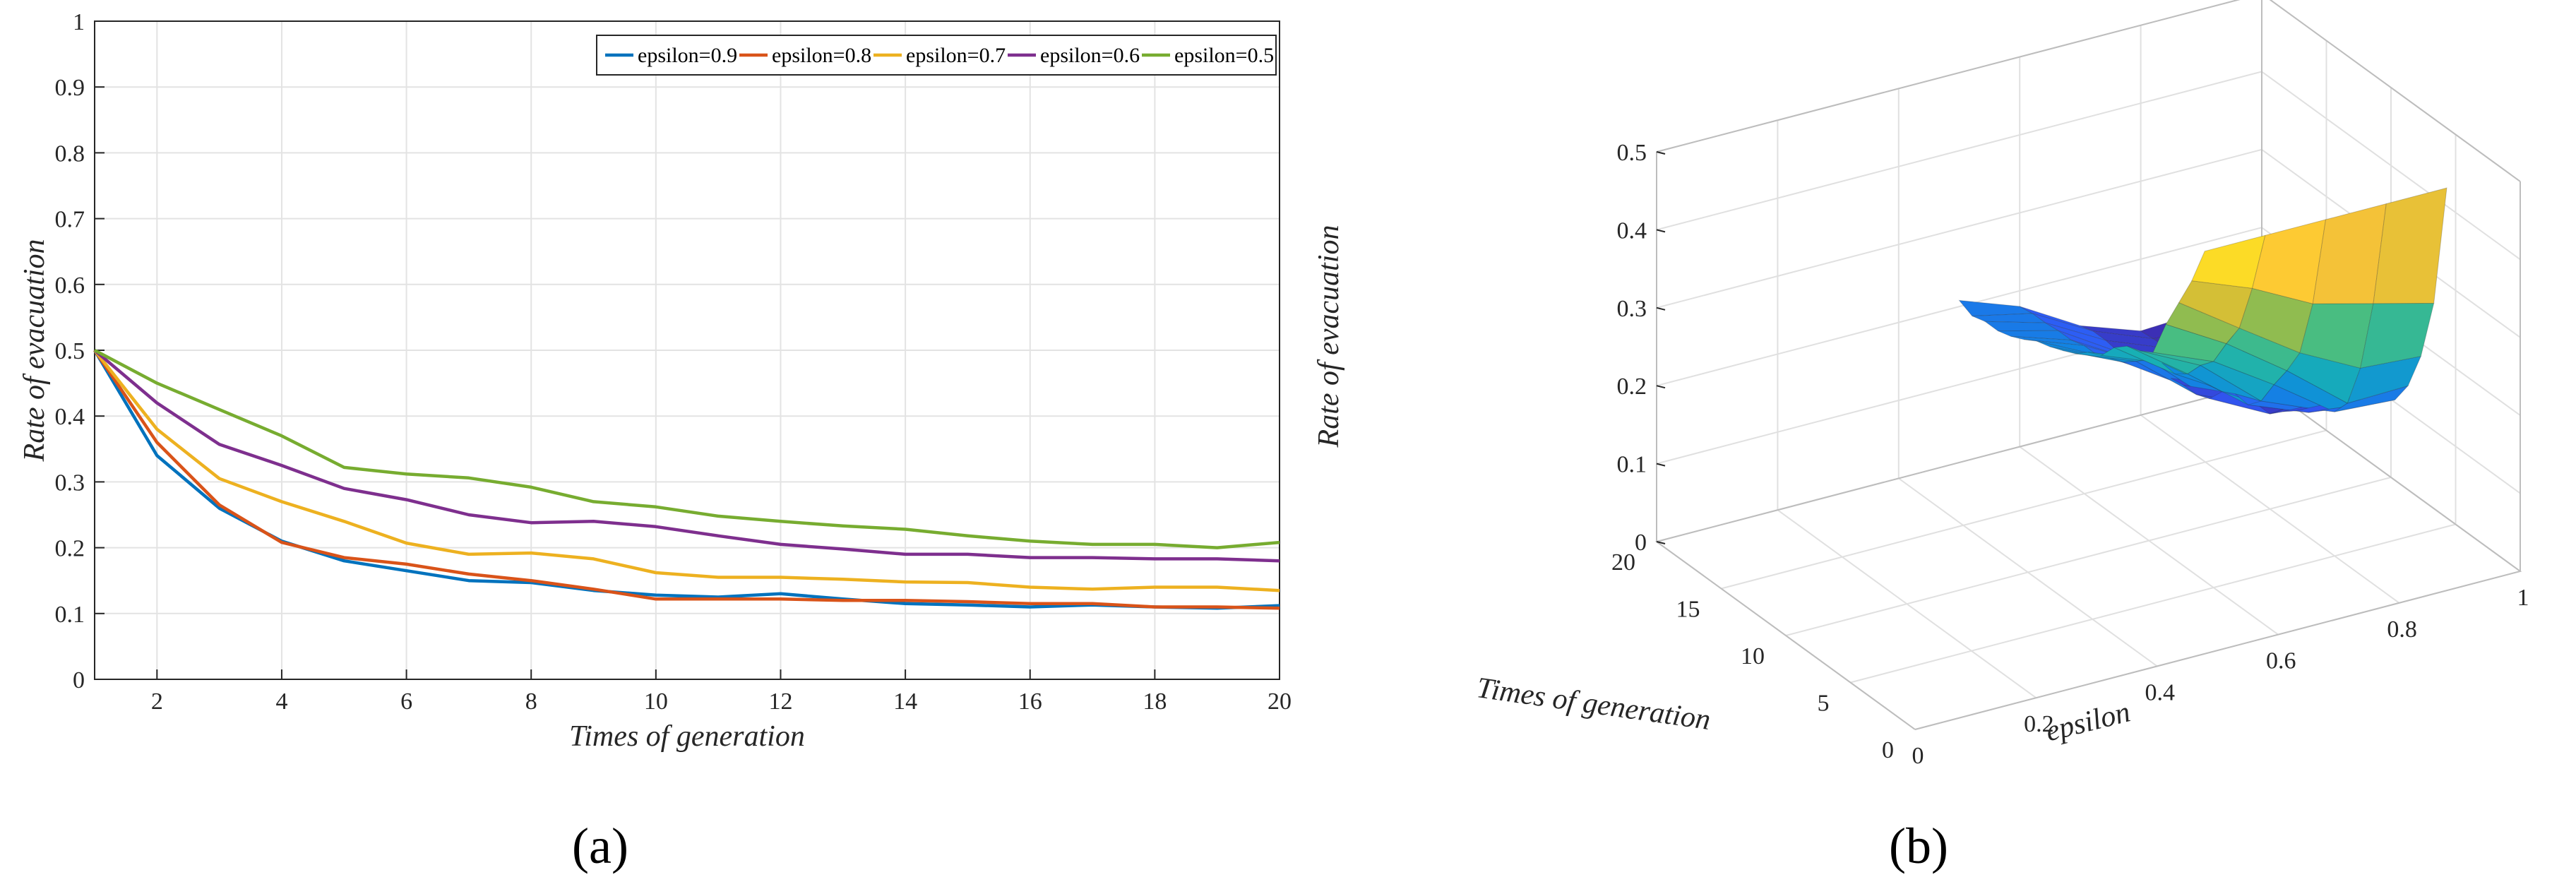  Describe the element at coordinates (281, 702) in the screenshot. I see `panel-a-xtick-label: 4` at that location.